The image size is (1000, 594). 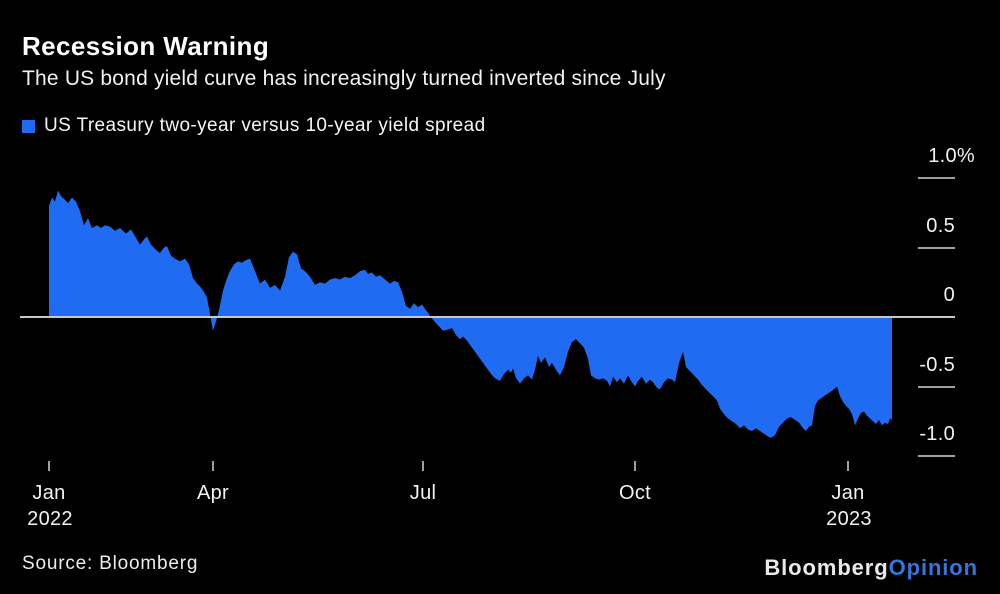 What do you see at coordinates (949, 295) in the screenshot?
I see `y-axis-label: 0` at bounding box center [949, 295].